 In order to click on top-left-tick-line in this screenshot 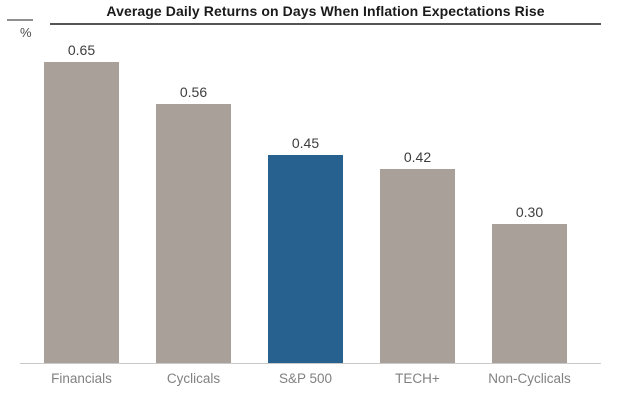, I will do `click(20, 20)`.